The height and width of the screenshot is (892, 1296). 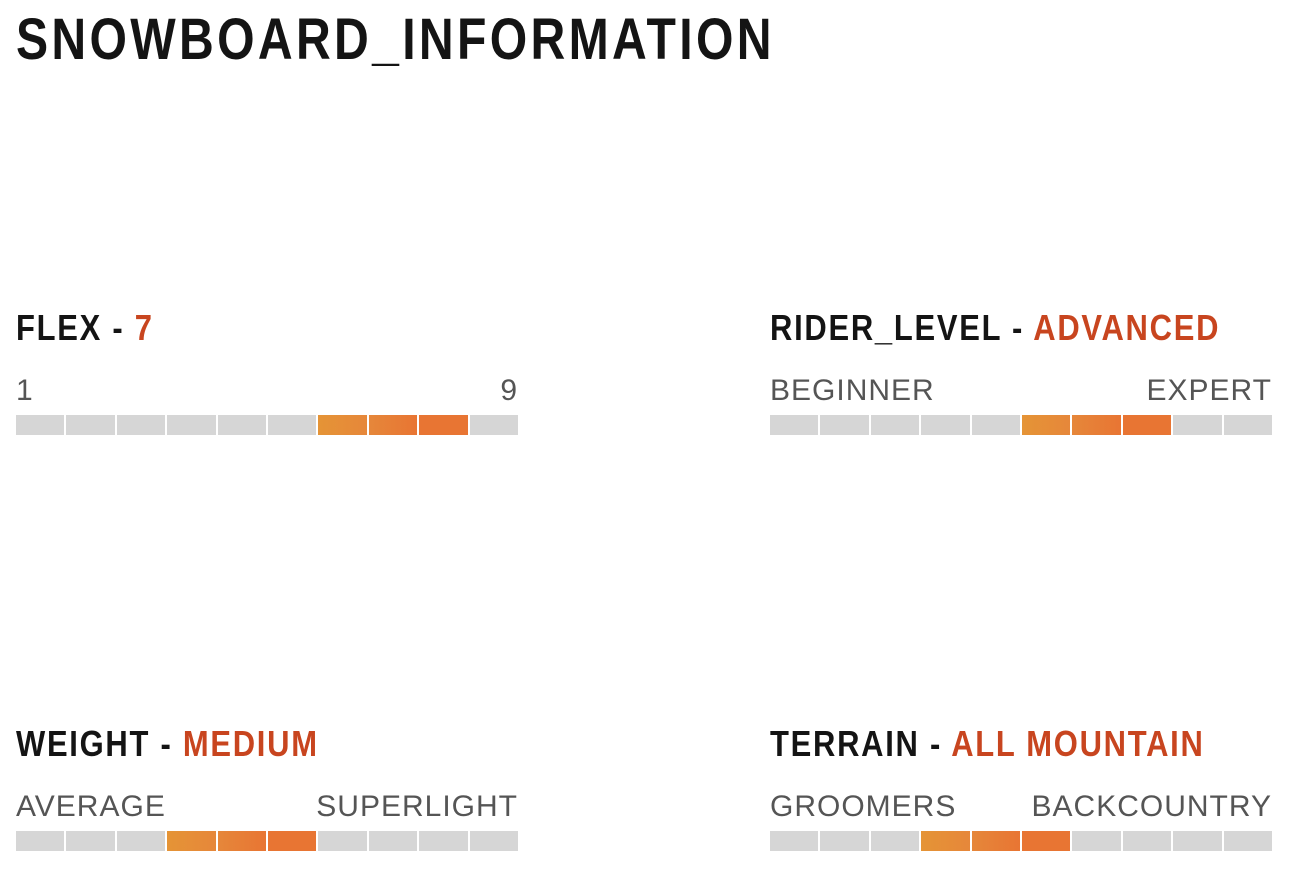 What do you see at coordinates (59, 327) in the screenshot?
I see `spec-label: FLEX` at bounding box center [59, 327].